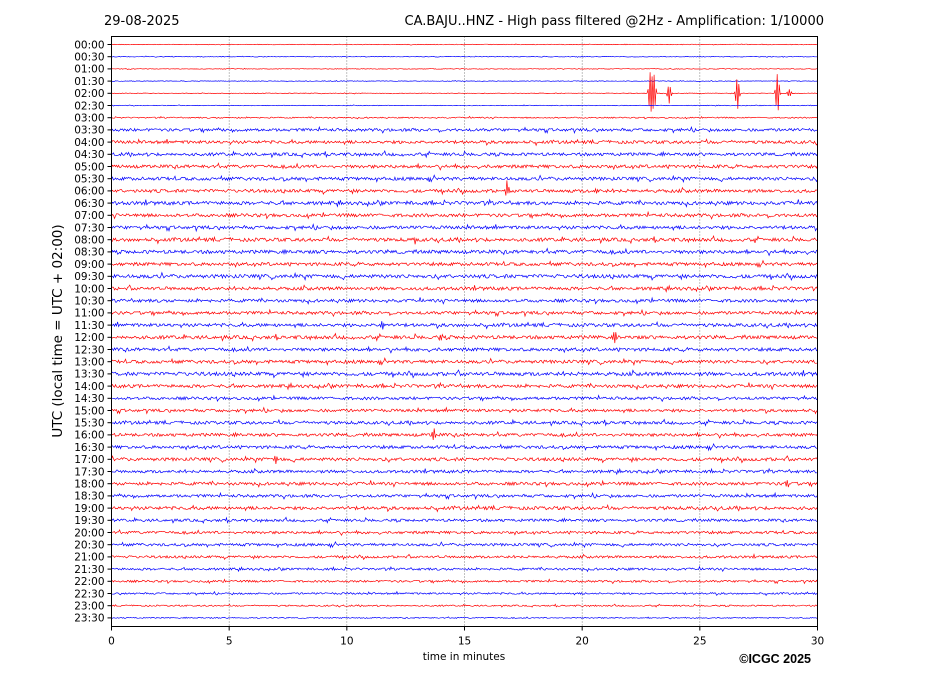 Image resolution: width=927 pixels, height=696 pixels. I want to click on x-tick-label: 30, so click(817, 642).